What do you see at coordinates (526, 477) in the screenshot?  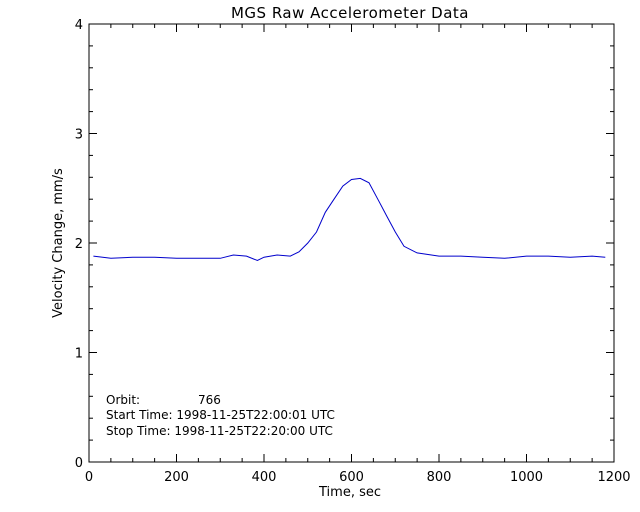 I see `x-tick-label-1000: 1000` at bounding box center [526, 477].